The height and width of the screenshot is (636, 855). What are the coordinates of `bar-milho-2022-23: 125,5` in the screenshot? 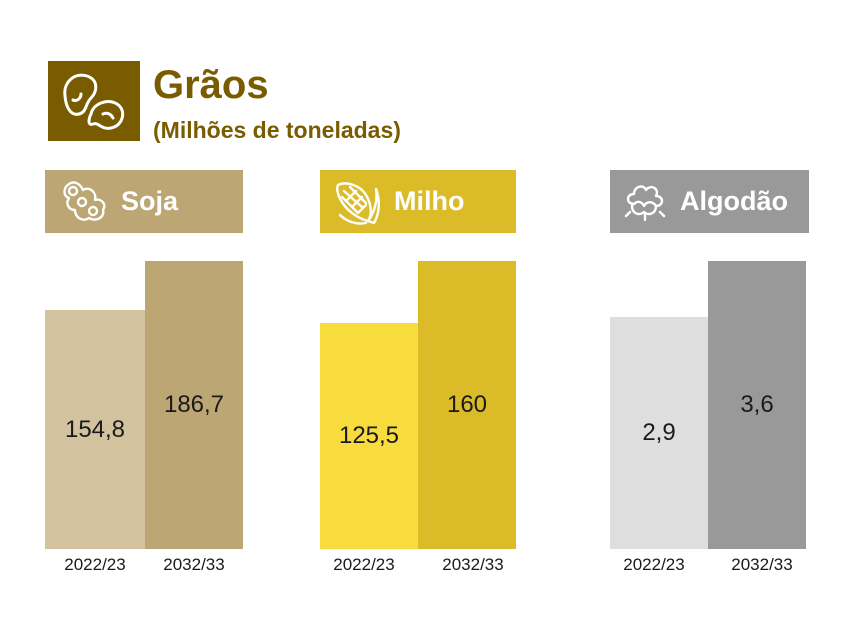 It's located at (369, 436).